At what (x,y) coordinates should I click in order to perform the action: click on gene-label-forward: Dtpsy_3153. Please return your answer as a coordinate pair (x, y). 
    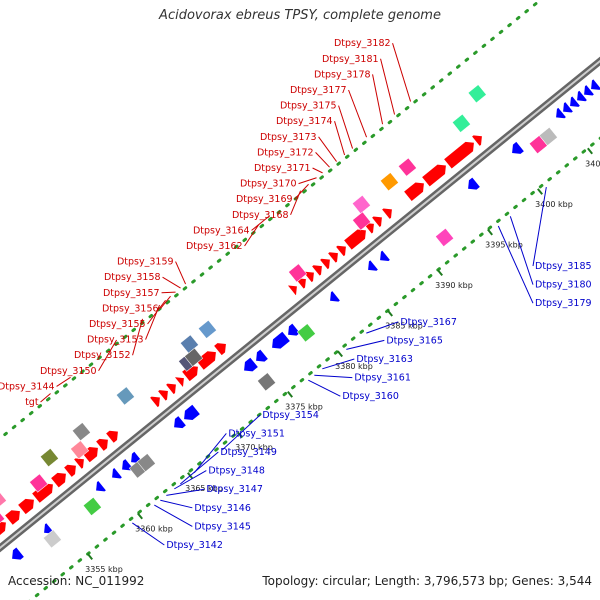
    Looking at the image, I should click on (115, 340).